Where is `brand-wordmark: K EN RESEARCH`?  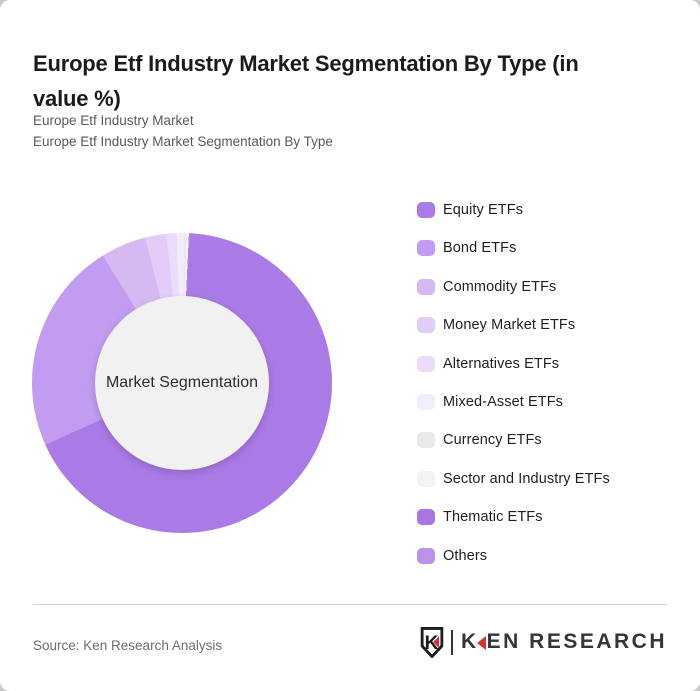 brand-wordmark: K EN RESEARCH is located at coordinates (564, 642).